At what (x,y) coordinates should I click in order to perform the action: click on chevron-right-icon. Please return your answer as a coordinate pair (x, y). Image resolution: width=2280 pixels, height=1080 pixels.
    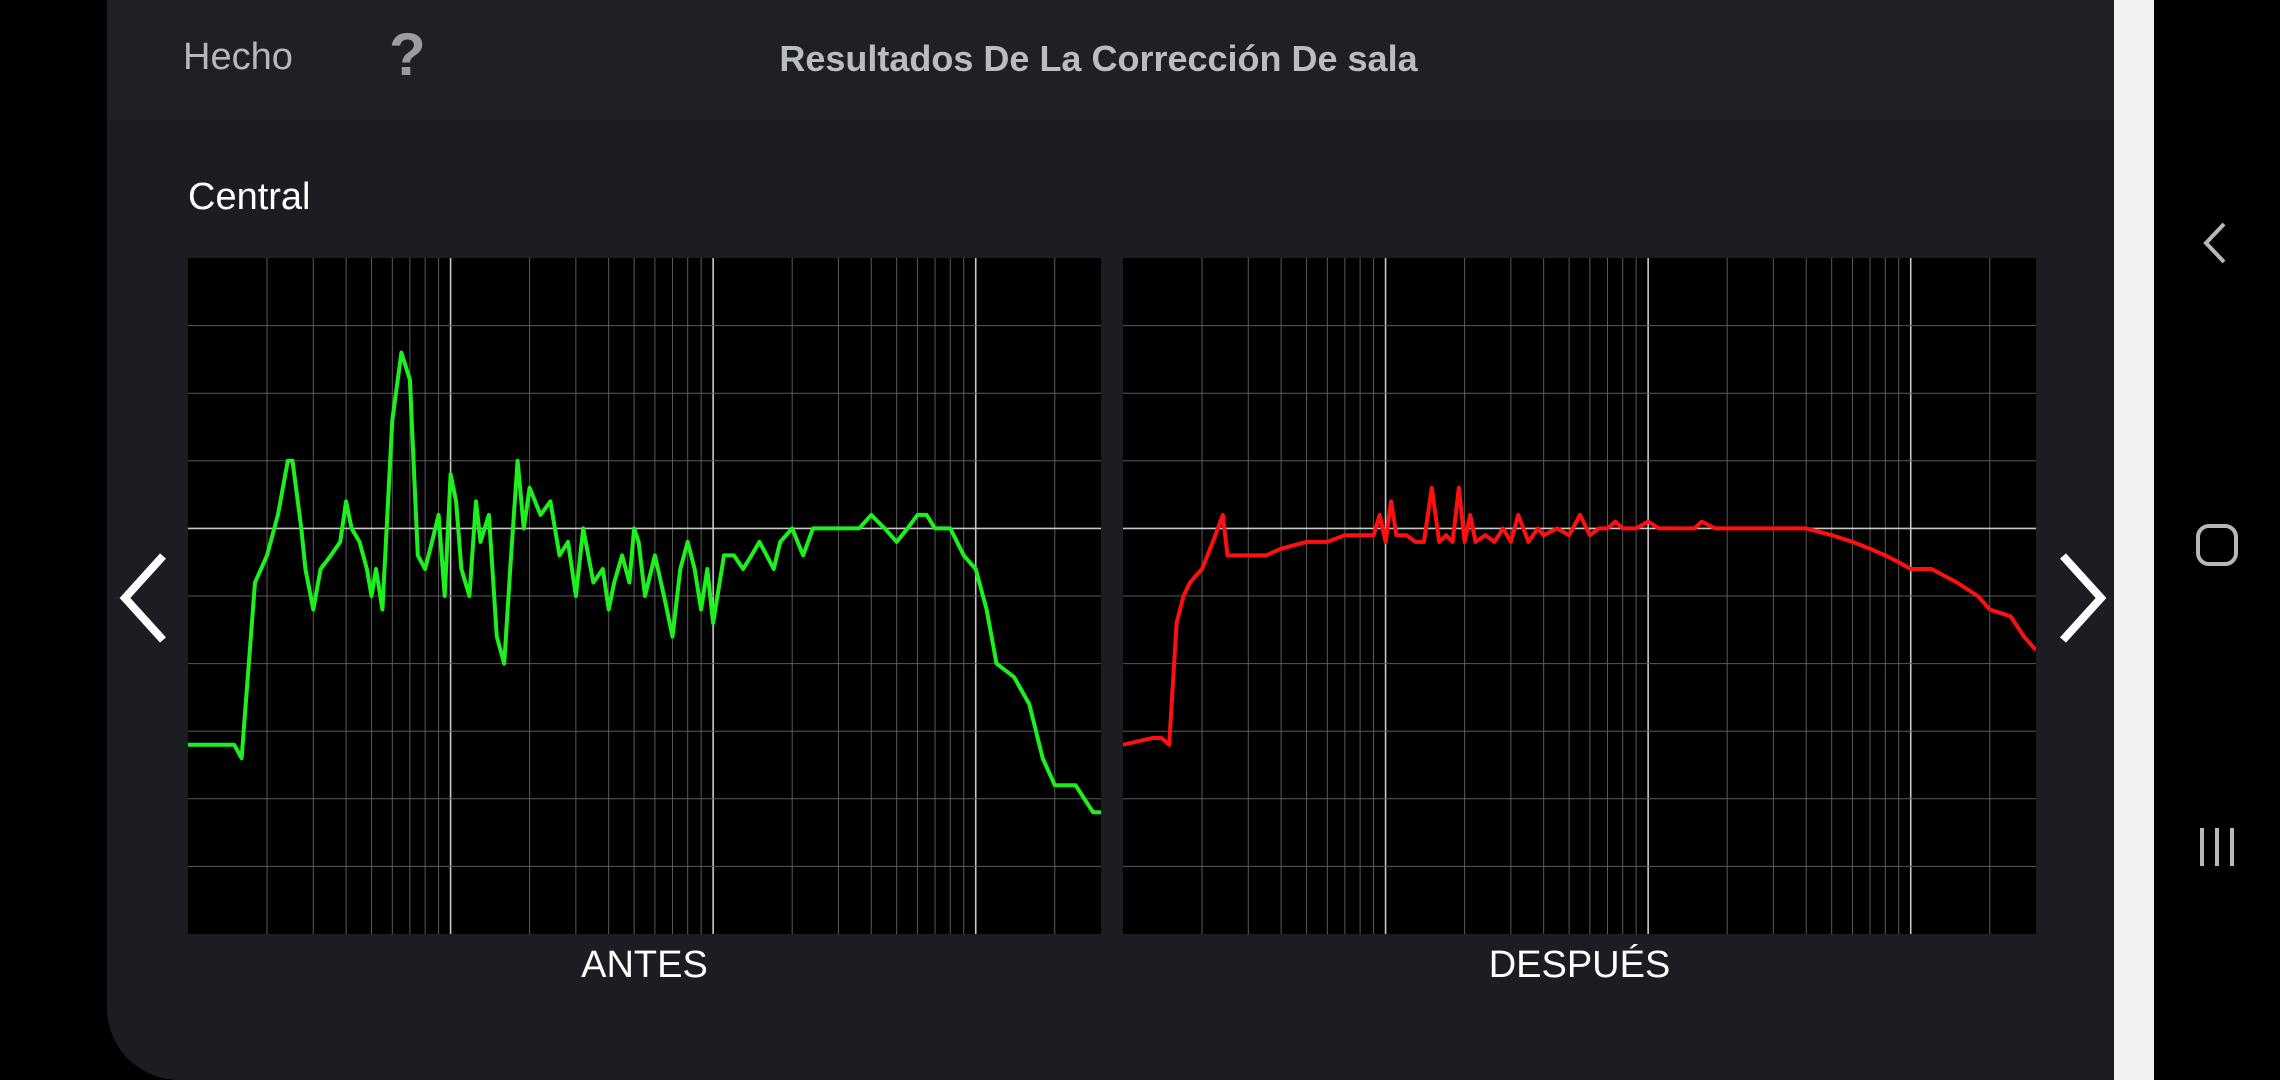
    Looking at the image, I should click on (2083, 598).